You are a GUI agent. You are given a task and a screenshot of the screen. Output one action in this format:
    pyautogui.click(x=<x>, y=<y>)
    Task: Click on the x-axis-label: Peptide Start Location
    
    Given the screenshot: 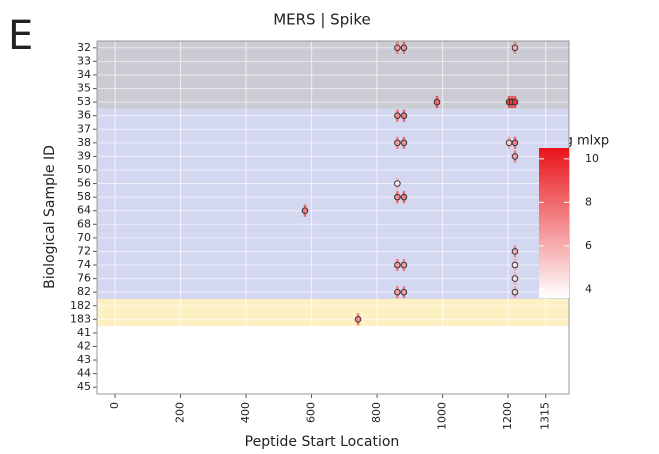 What is the action you would take?
    pyautogui.click(x=322, y=442)
    